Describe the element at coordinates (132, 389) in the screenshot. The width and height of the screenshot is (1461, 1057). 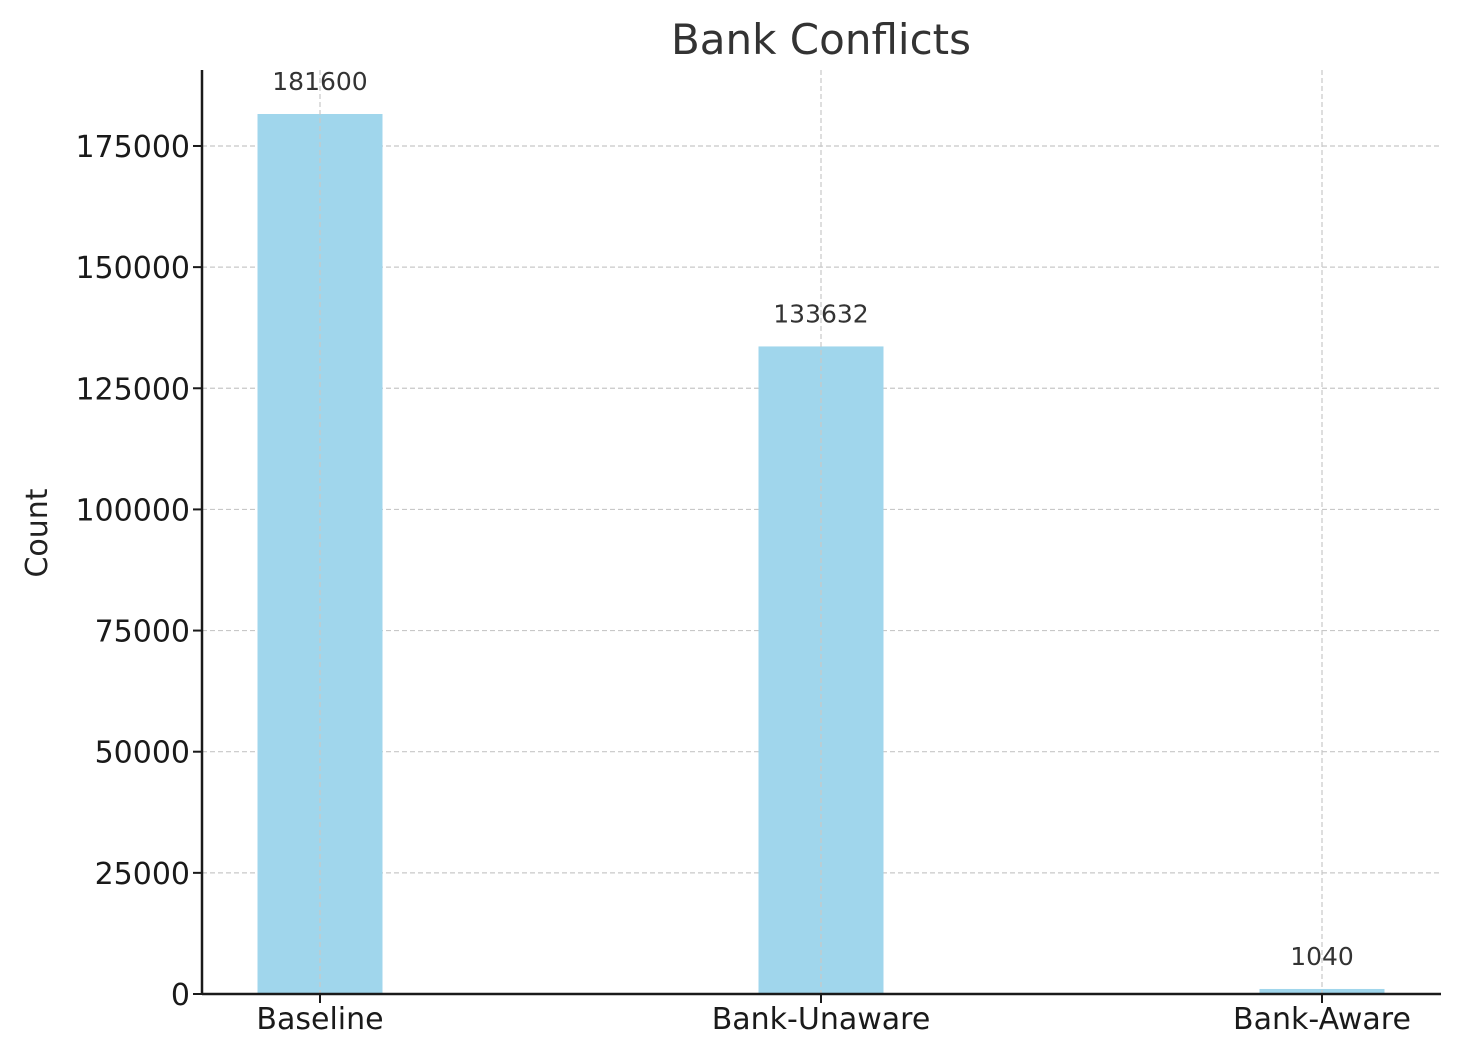
I see `y-tick-label: 125000` at that location.